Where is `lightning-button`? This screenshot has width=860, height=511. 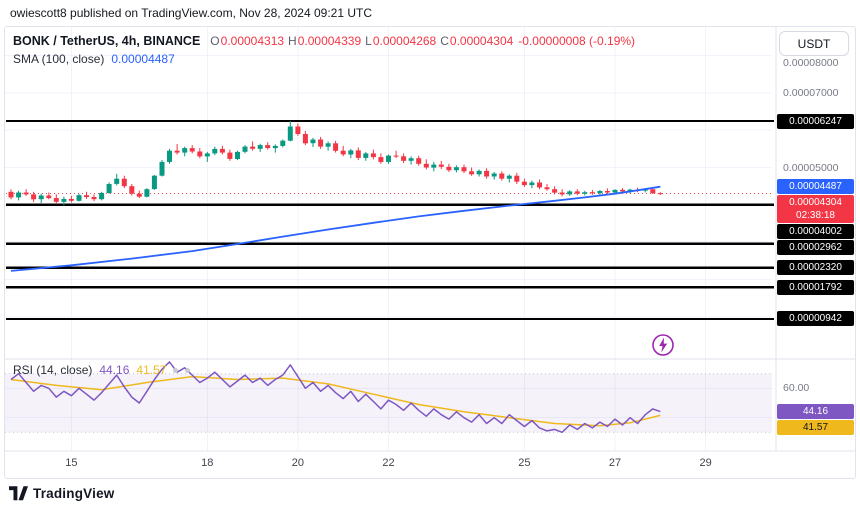
lightning-button is located at coordinates (663, 345).